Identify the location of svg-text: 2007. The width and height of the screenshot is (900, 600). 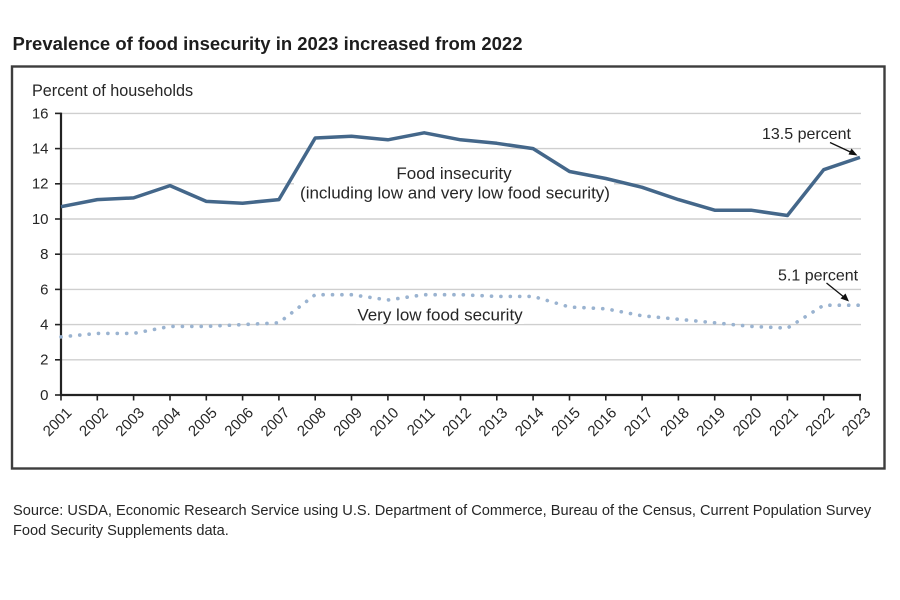
(276, 422).